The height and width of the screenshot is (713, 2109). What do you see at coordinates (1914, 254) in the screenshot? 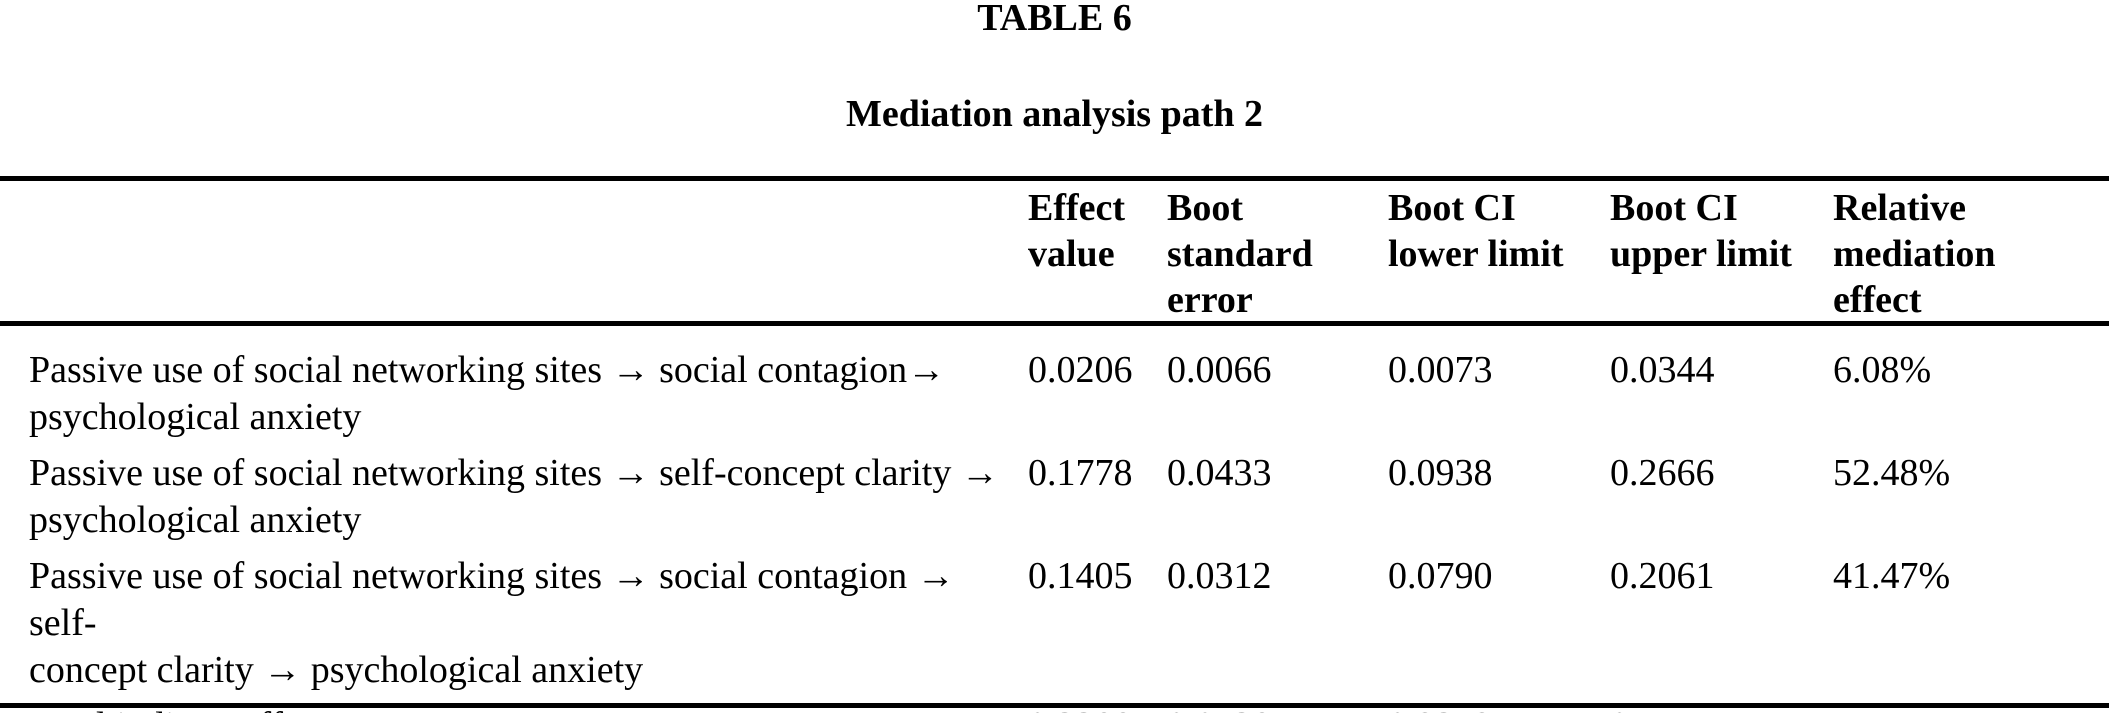
I see `column-header-relative-mediation-effect: Relative mediation effect` at bounding box center [1914, 254].